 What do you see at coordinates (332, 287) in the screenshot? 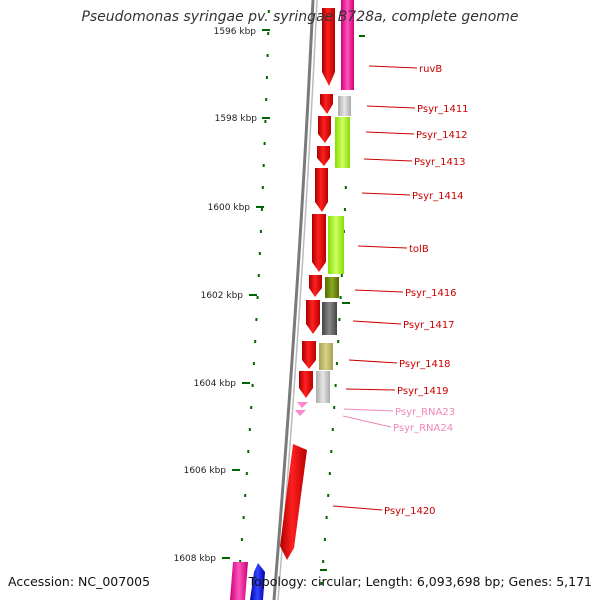
I see `cog-block-olive` at bounding box center [332, 287].